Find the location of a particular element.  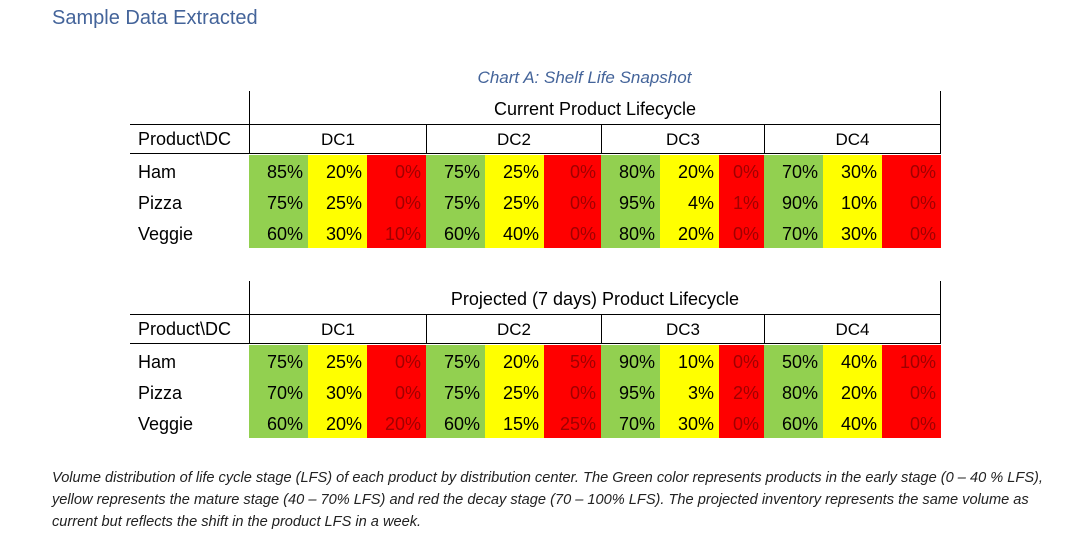

cell-pizza-dc3-mature: 3% is located at coordinates (689, 391).